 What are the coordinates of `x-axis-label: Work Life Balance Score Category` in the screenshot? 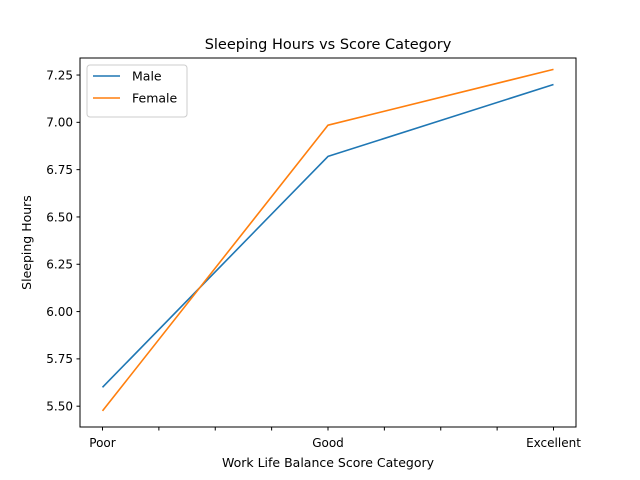 It's located at (328, 462).